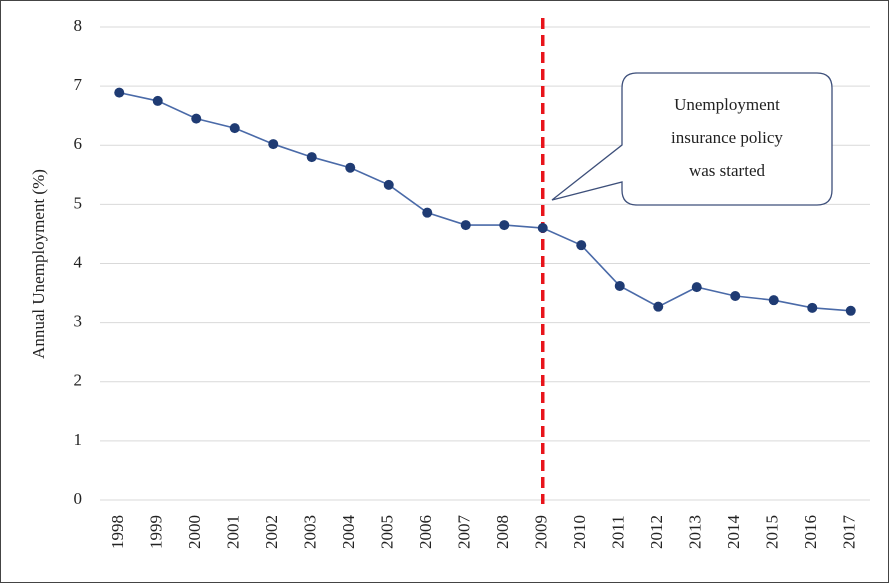  I want to click on y-tick-label: 4, so click(78, 261).